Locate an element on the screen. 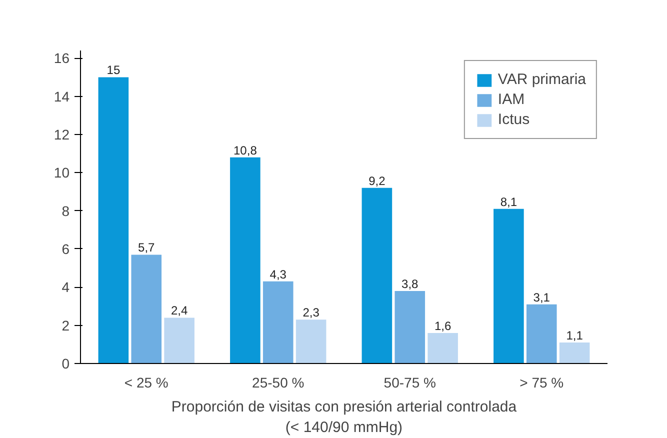 The width and height of the screenshot is (667, 438). y-tick-label: 0 is located at coordinates (66, 364).